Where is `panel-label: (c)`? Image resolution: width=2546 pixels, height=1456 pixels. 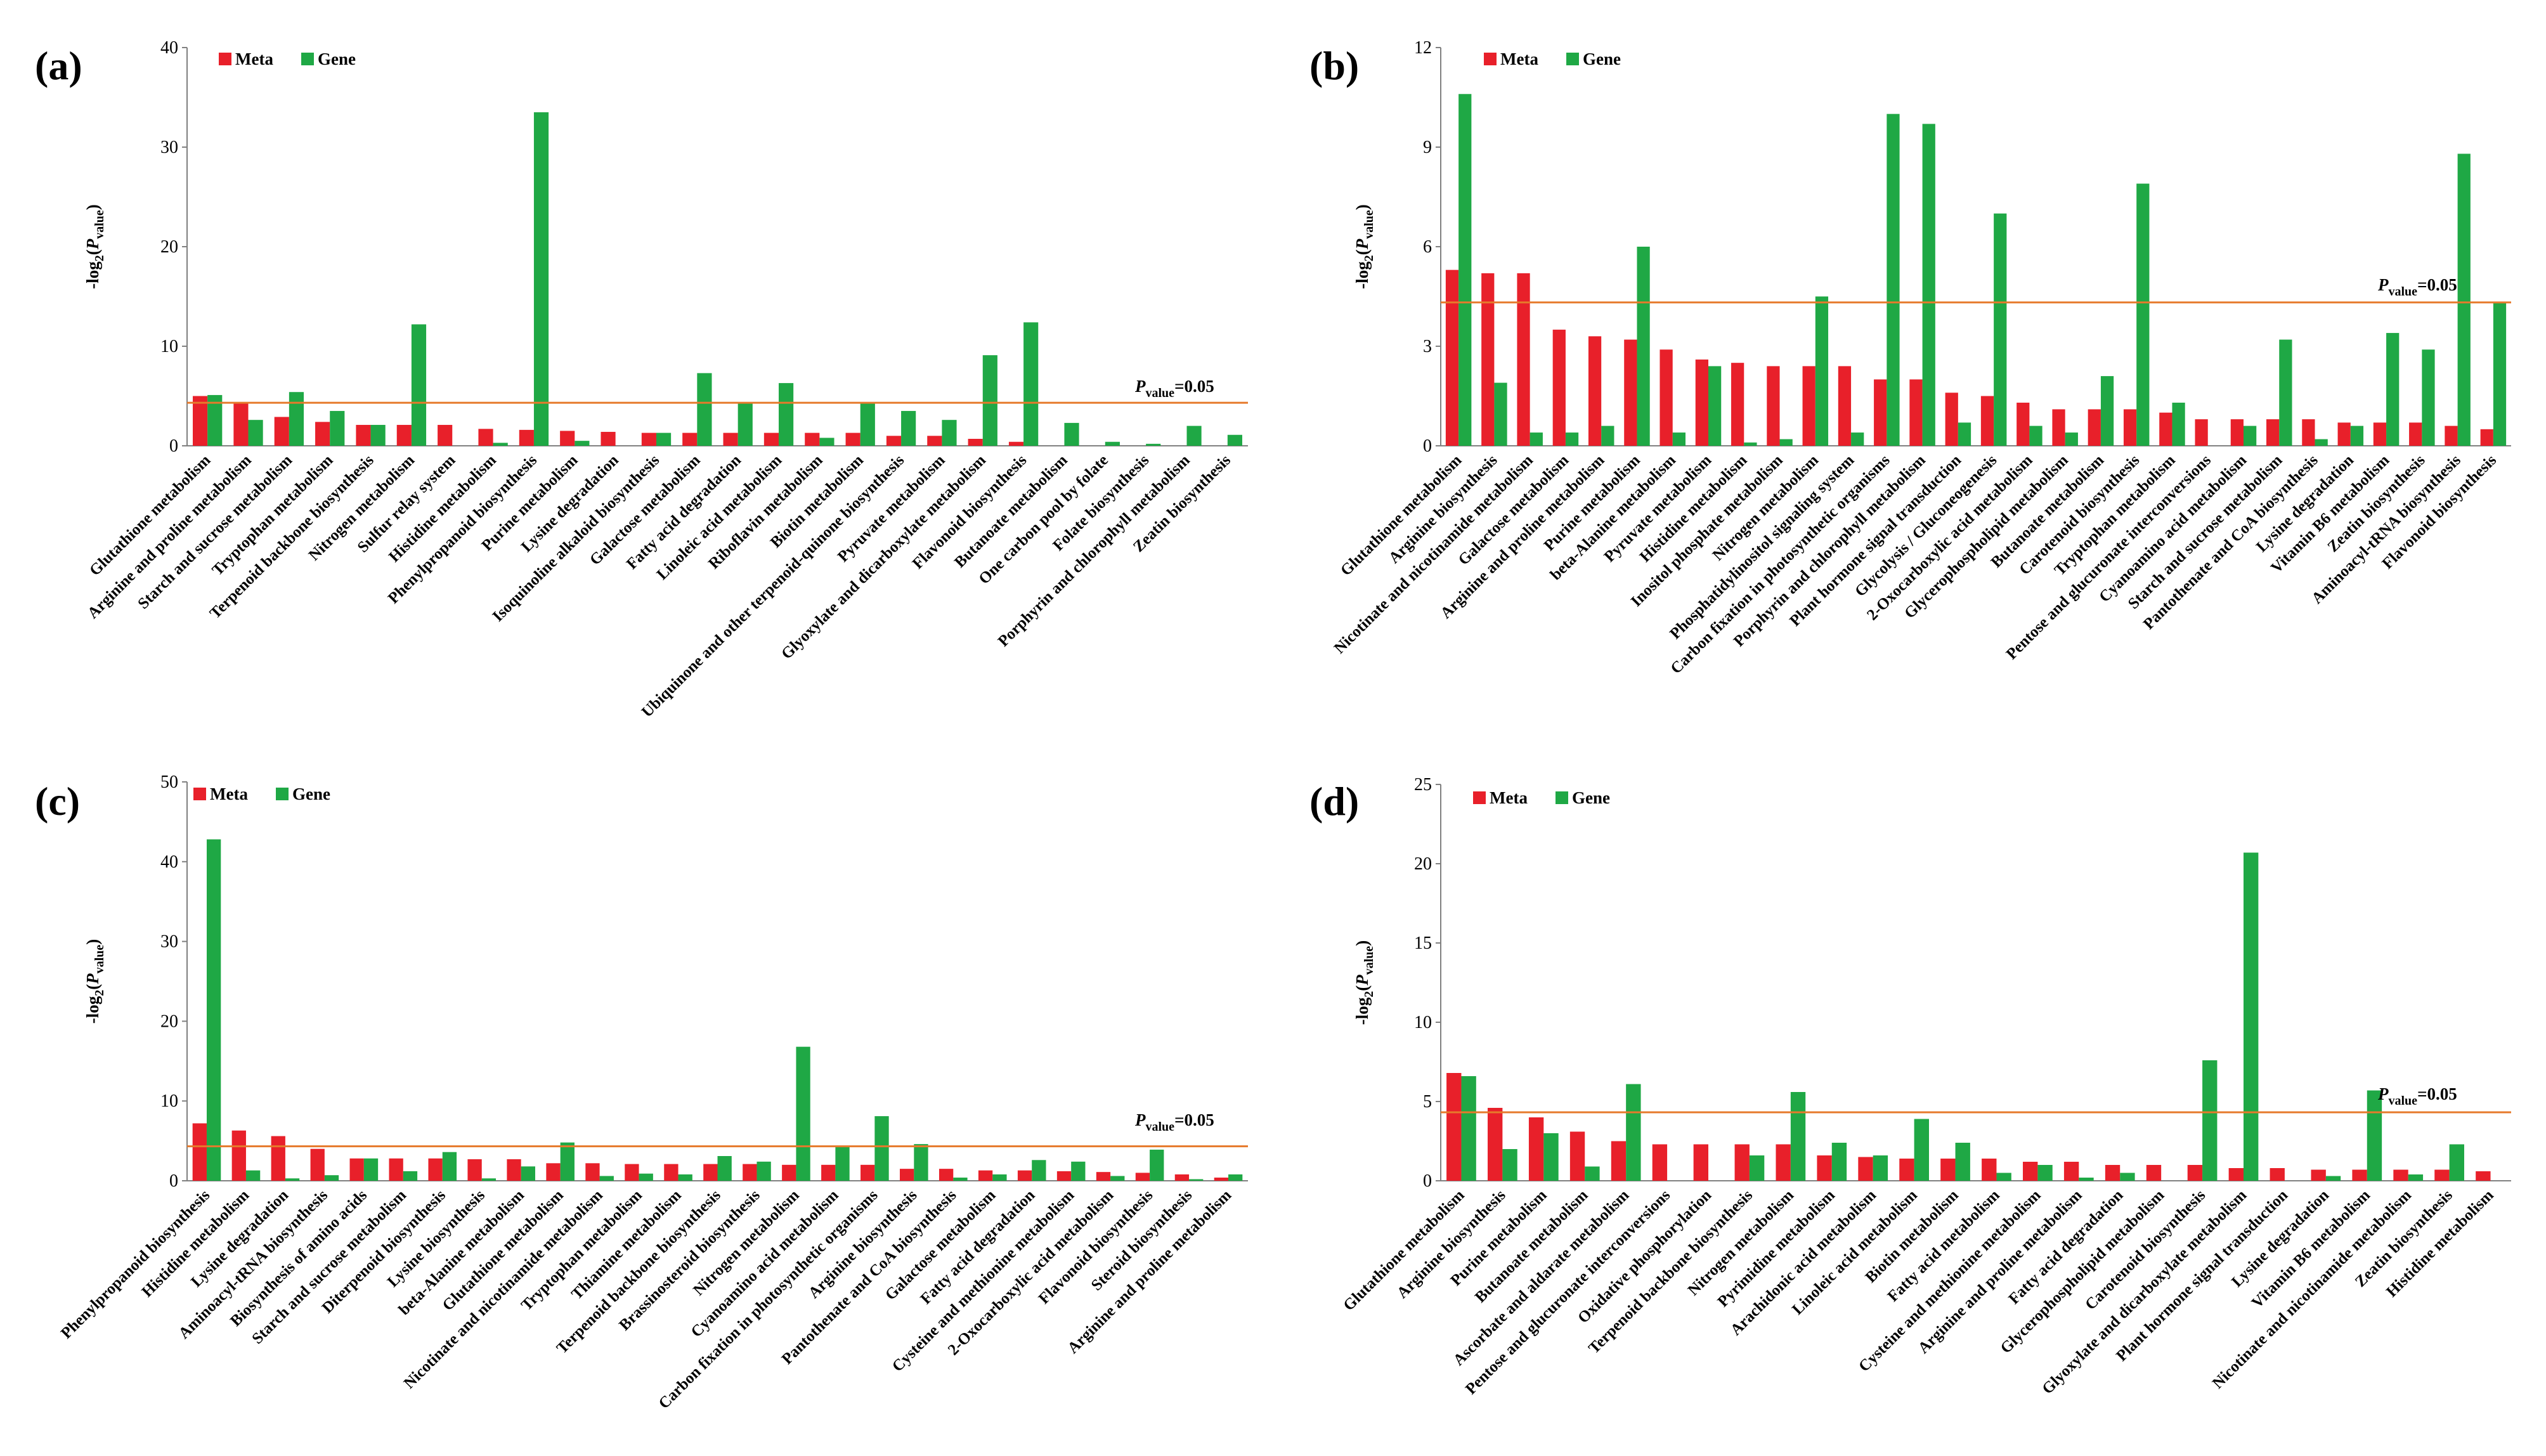 panel-label: (c) is located at coordinates (57, 801).